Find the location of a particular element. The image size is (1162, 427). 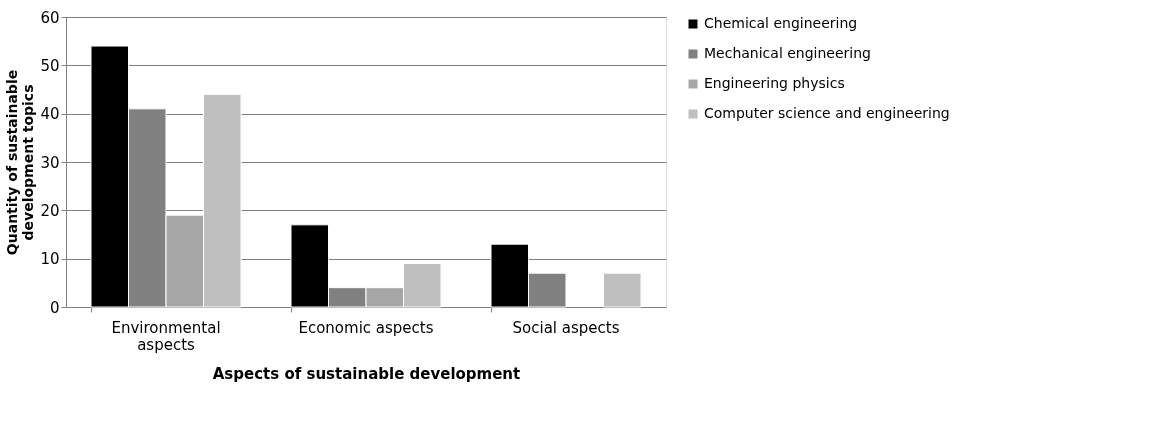

x-tick-label: Social aspects is located at coordinates (566, 327).